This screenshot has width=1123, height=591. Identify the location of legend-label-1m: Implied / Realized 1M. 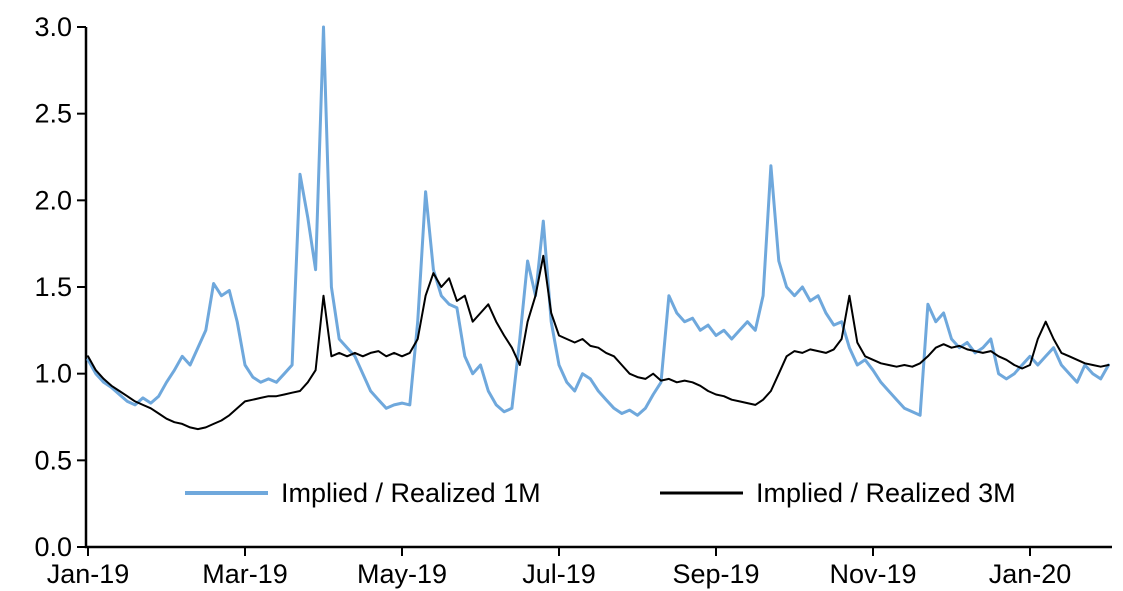
(411, 493).